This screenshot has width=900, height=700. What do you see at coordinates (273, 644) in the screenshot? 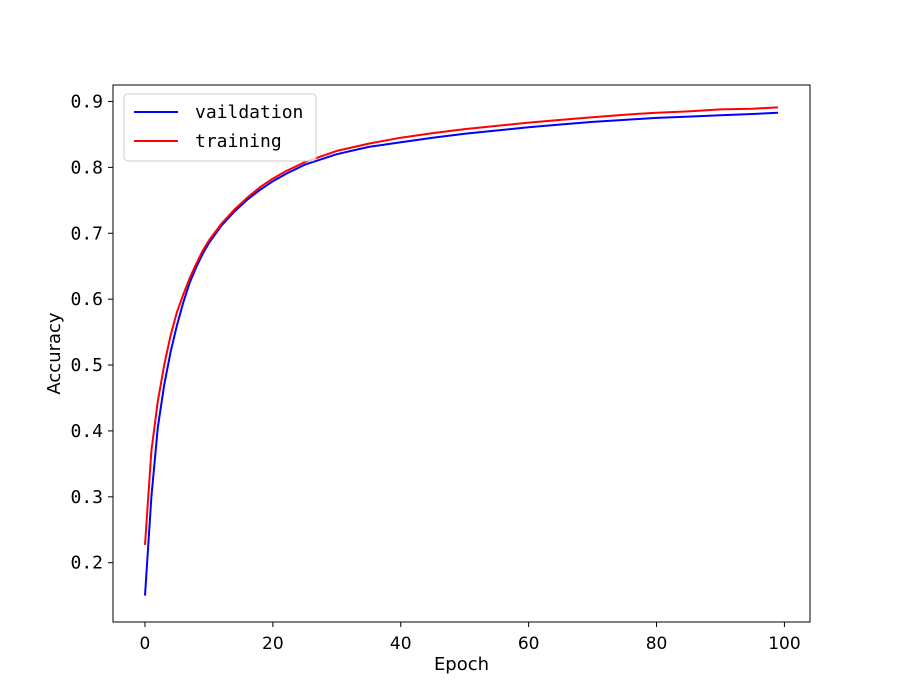
I see `x-tick-label: 20` at bounding box center [273, 644].